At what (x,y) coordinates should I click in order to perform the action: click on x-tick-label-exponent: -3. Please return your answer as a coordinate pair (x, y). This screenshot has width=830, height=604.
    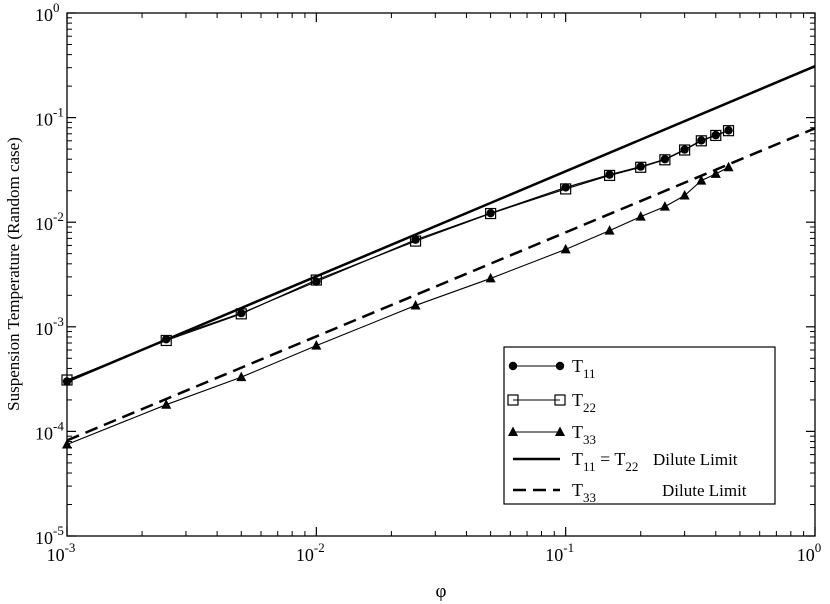
    Looking at the image, I should click on (70, 547).